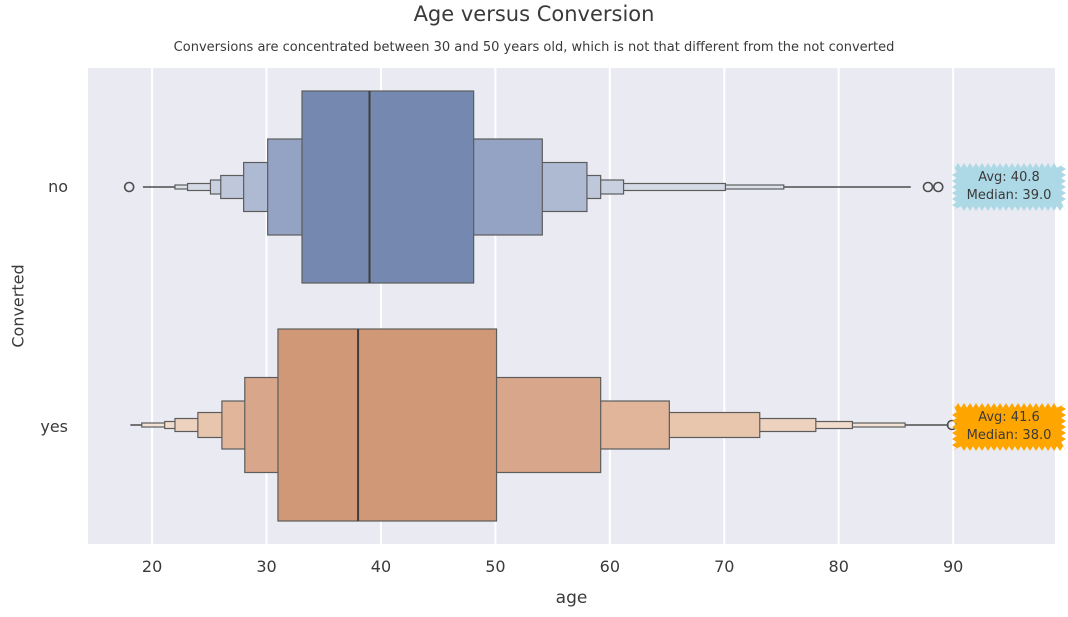 The width and height of the screenshot is (1068, 617). What do you see at coordinates (724, 566) in the screenshot?
I see `xtick-label: 70` at bounding box center [724, 566].